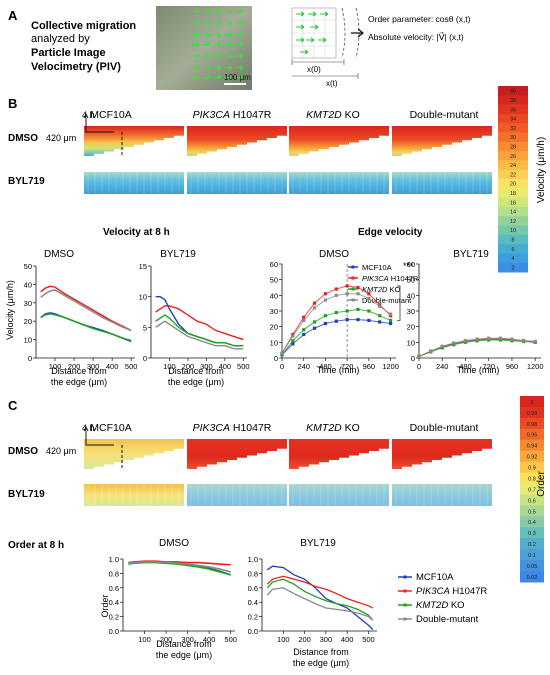 The width and height of the screenshot is (550, 675). I want to click on xt-label: x(t), so click(332, 83).